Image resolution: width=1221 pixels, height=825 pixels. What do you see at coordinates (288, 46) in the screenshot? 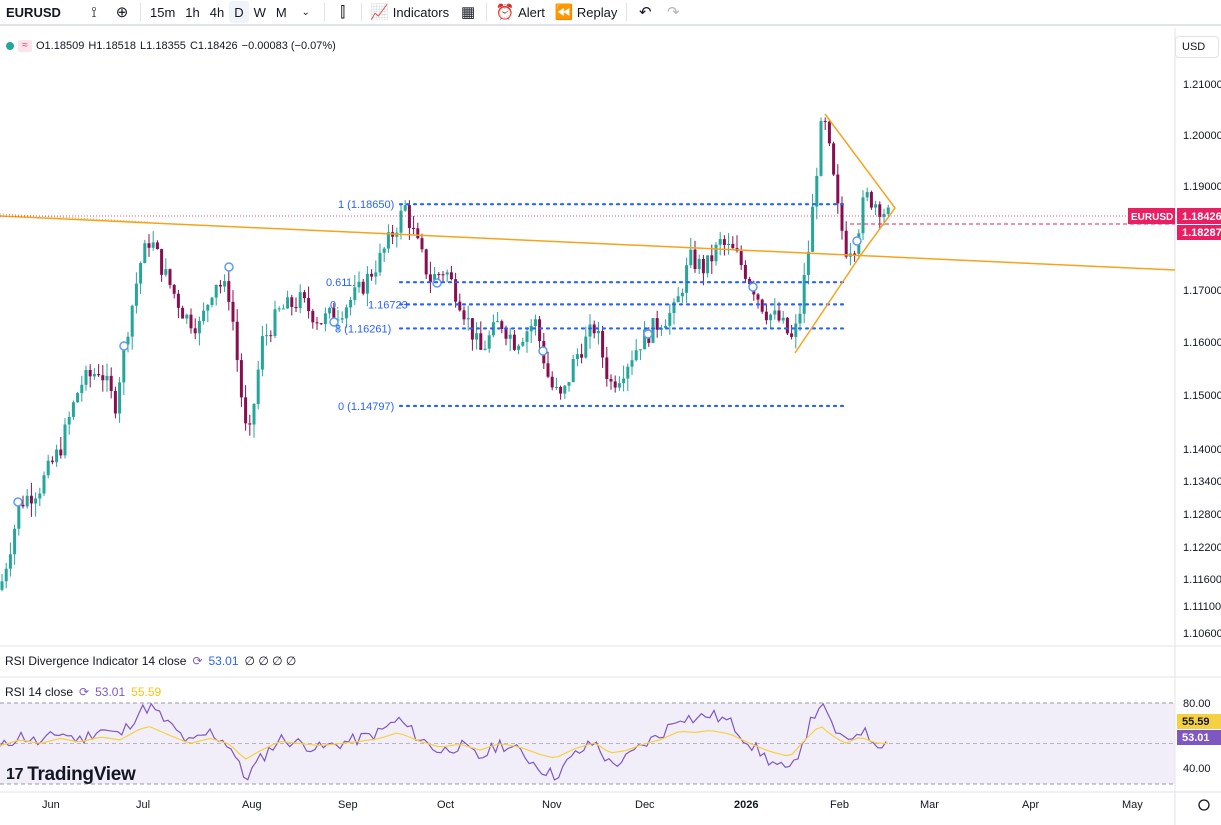
I see `ohlc-change: −0.00083 (−0.07%)` at bounding box center [288, 46].